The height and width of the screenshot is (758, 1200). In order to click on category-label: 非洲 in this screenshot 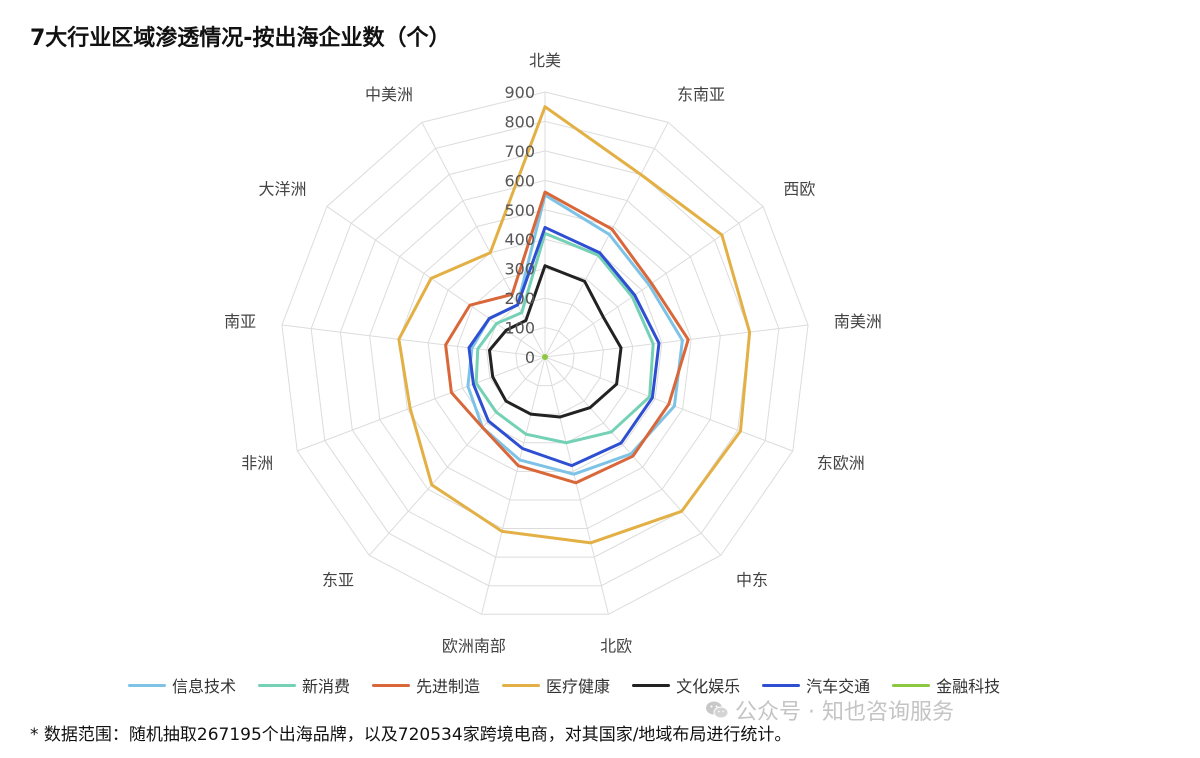, I will do `click(257, 462)`.